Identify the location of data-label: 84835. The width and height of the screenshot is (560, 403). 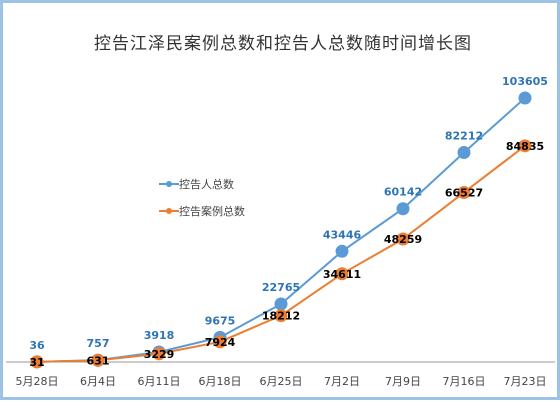
(525, 146).